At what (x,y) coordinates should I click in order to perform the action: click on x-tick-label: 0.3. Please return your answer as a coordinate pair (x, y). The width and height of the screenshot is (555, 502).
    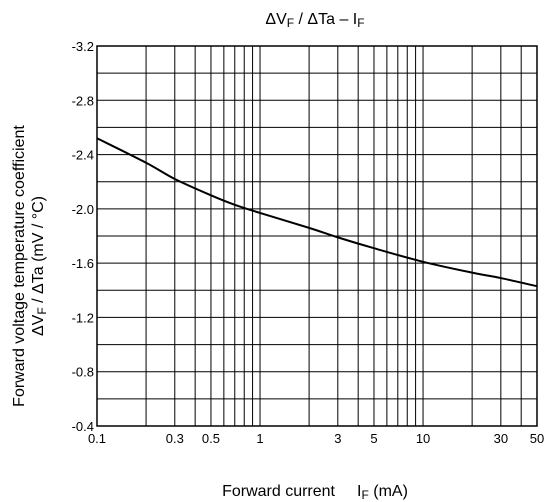
    Looking at the image, I should click on (175, 438).